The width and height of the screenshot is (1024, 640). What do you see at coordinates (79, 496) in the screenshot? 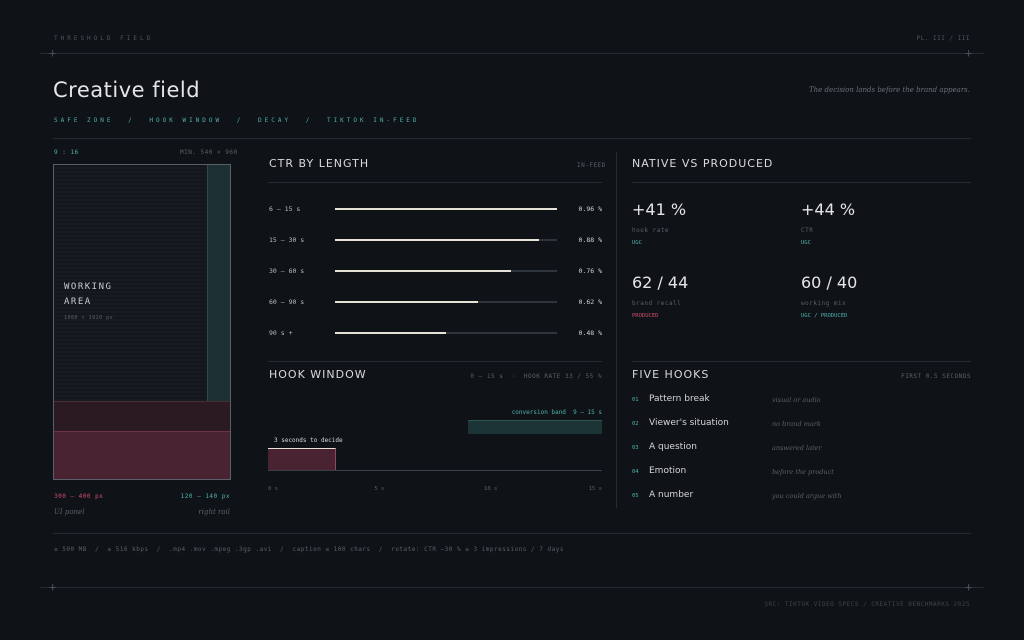
I see `ui-panel-size: 300 – 400 px` at bounding box center [79, 496].